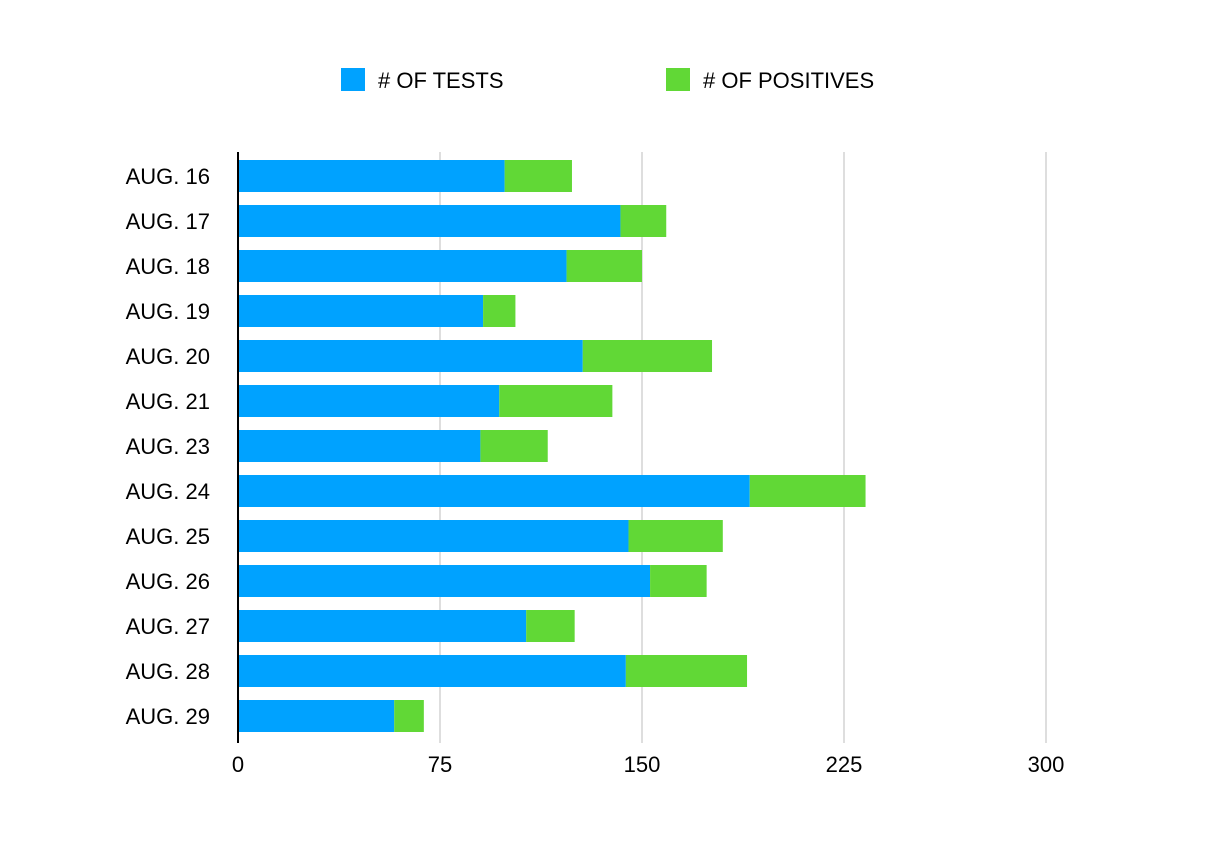  What do you see at coordinates (238, 764) in the screenshot?
I see `x-tick-label: 0` at bounding box center [238, 764].